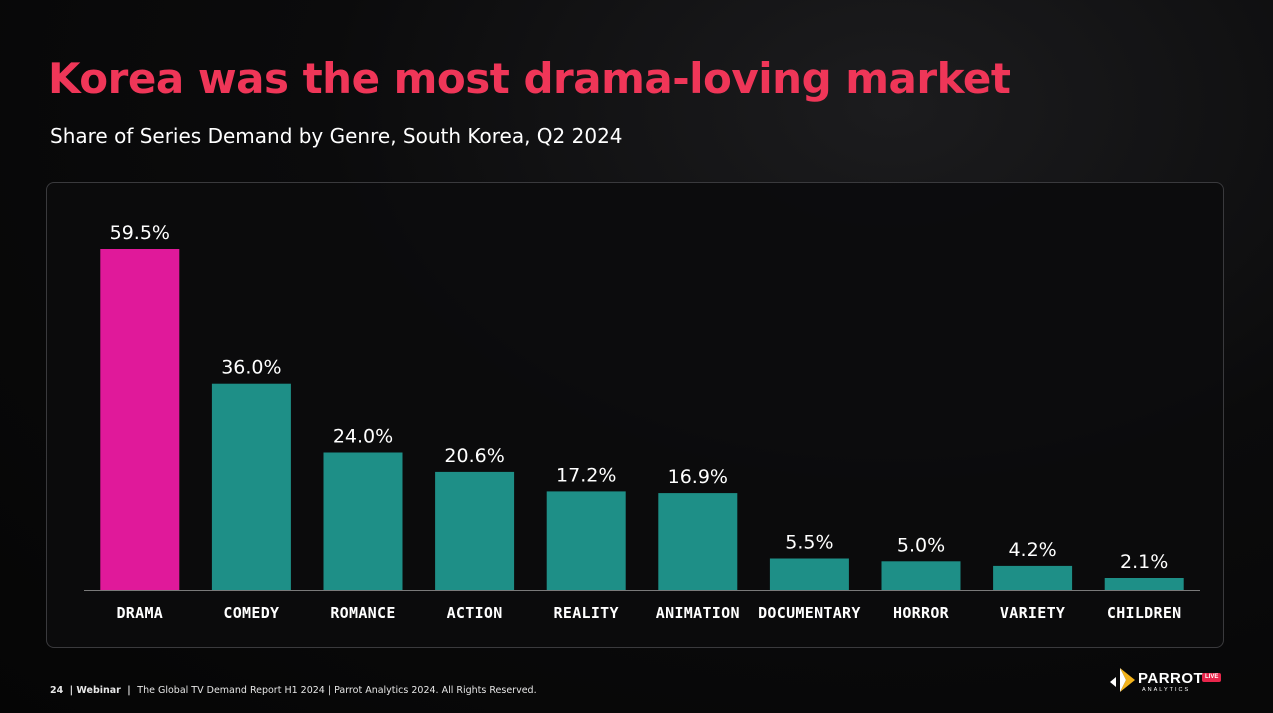 This screenshot has height=713, width=1273. Describe the element at coordinates (363, 437) in the screenshot. I see `value-label-romance: 24.0%` at that location.